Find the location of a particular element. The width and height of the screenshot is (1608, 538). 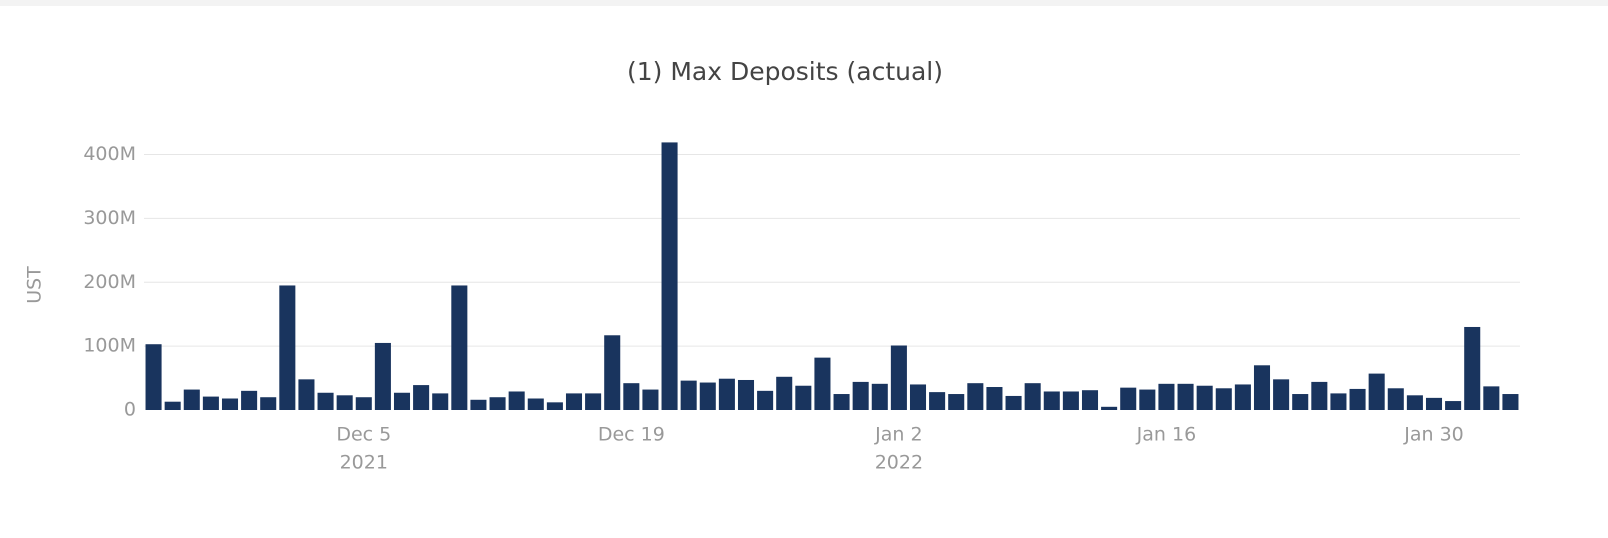

y-tick-label: 300M is located at coordinates (109, 218).